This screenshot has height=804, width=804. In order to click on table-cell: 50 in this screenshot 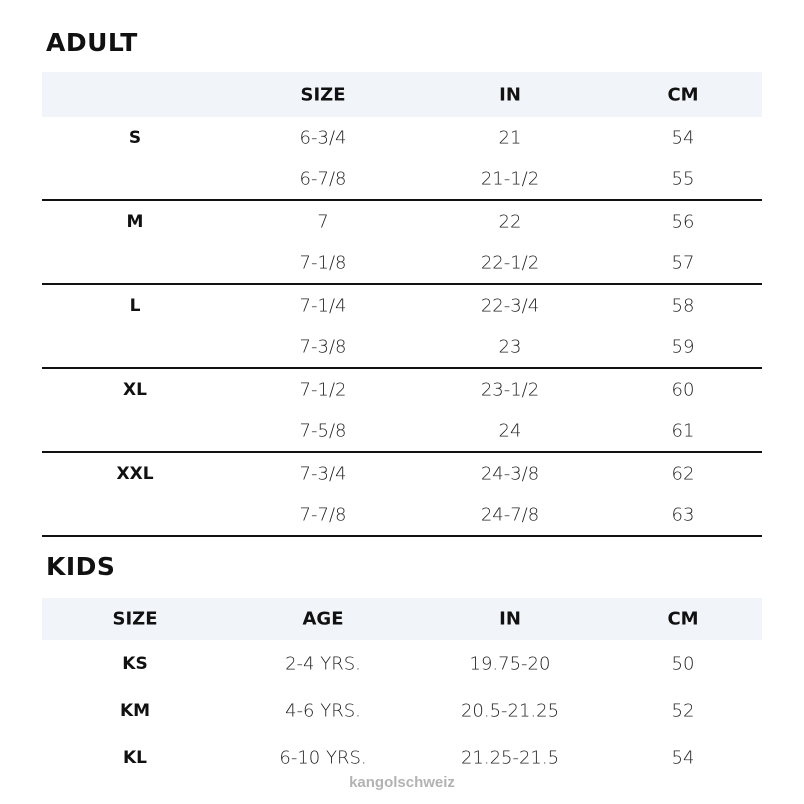, I will do `click(683, 663)`.